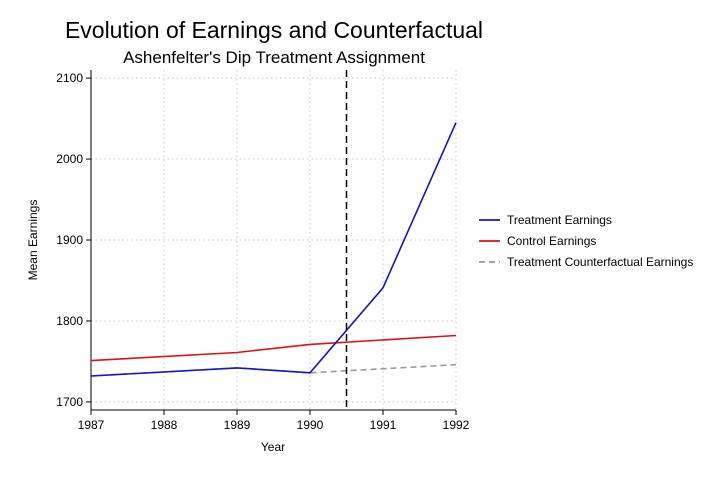  Describe the element at coordinates (69, 402) in the screenshot. I see `y-tick-label: 1700` at that location.